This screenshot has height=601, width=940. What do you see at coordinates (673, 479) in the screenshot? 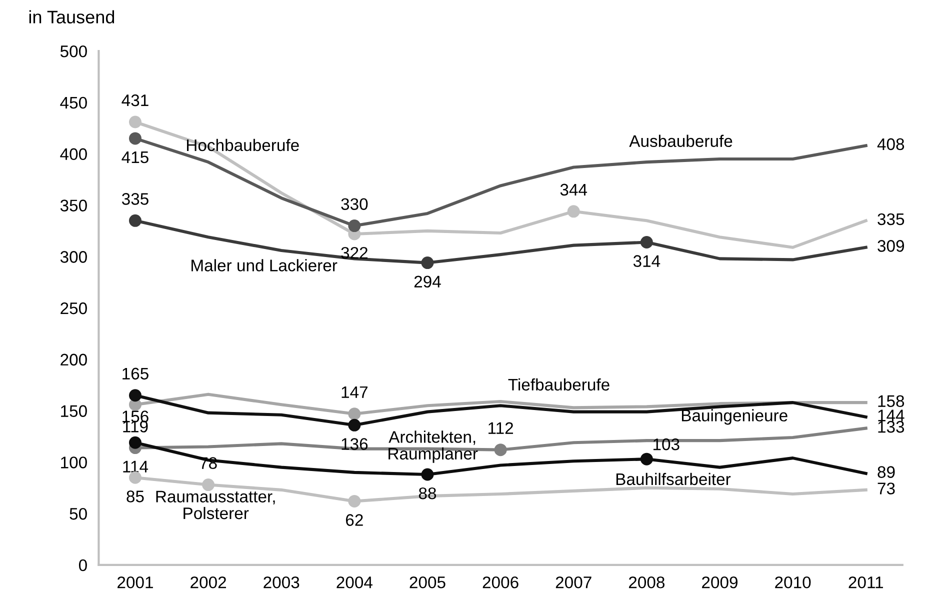
I see `series-label: Bauhilfsarbeiter` at bounding box center [673, 479].